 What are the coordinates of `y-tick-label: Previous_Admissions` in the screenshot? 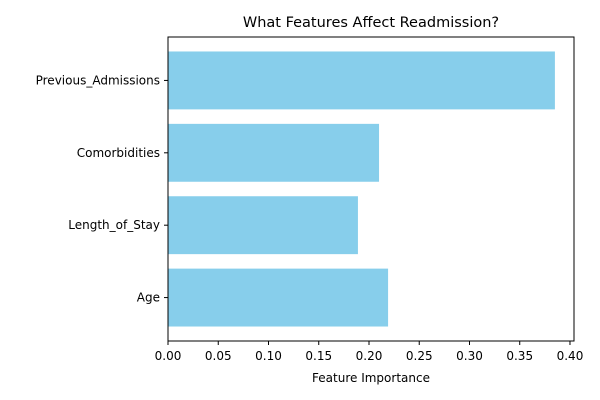 It's located at (98, 80).